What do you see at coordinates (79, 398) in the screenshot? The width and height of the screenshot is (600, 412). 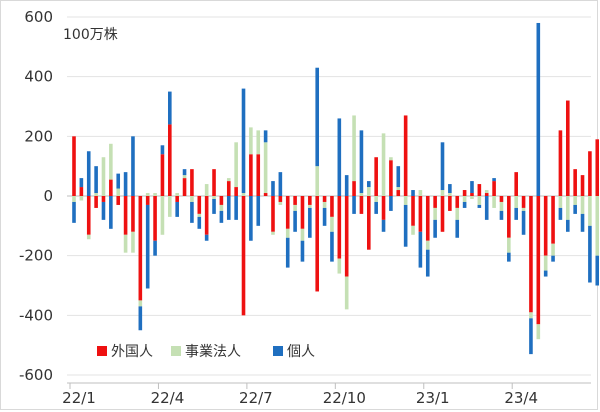 I see `x-tick-label: 22/1` at bounding box center [79, 398].